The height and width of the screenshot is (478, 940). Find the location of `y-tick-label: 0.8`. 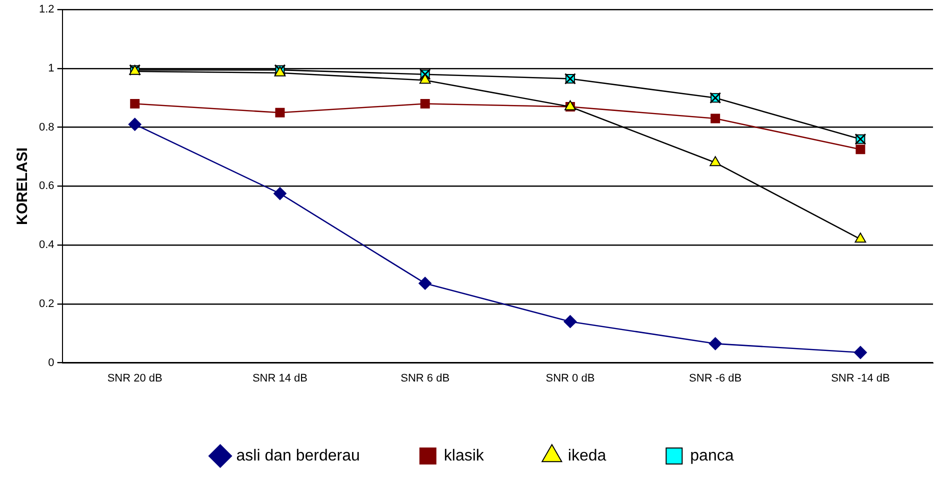

y-tick-label: 0.8 is located at coordinates (46, 127).